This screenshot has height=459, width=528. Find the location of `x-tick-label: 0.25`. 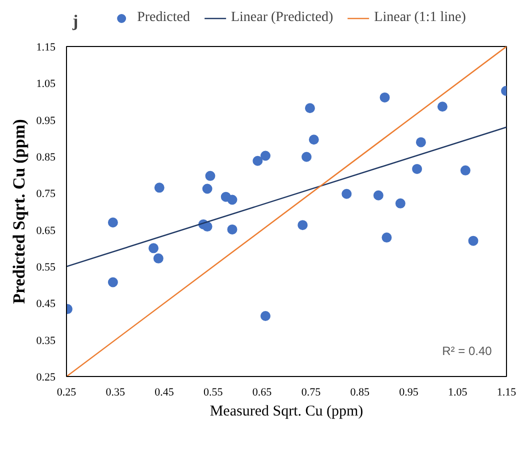

x-tick-label: 0.25 is located at coordinates (66, 392).